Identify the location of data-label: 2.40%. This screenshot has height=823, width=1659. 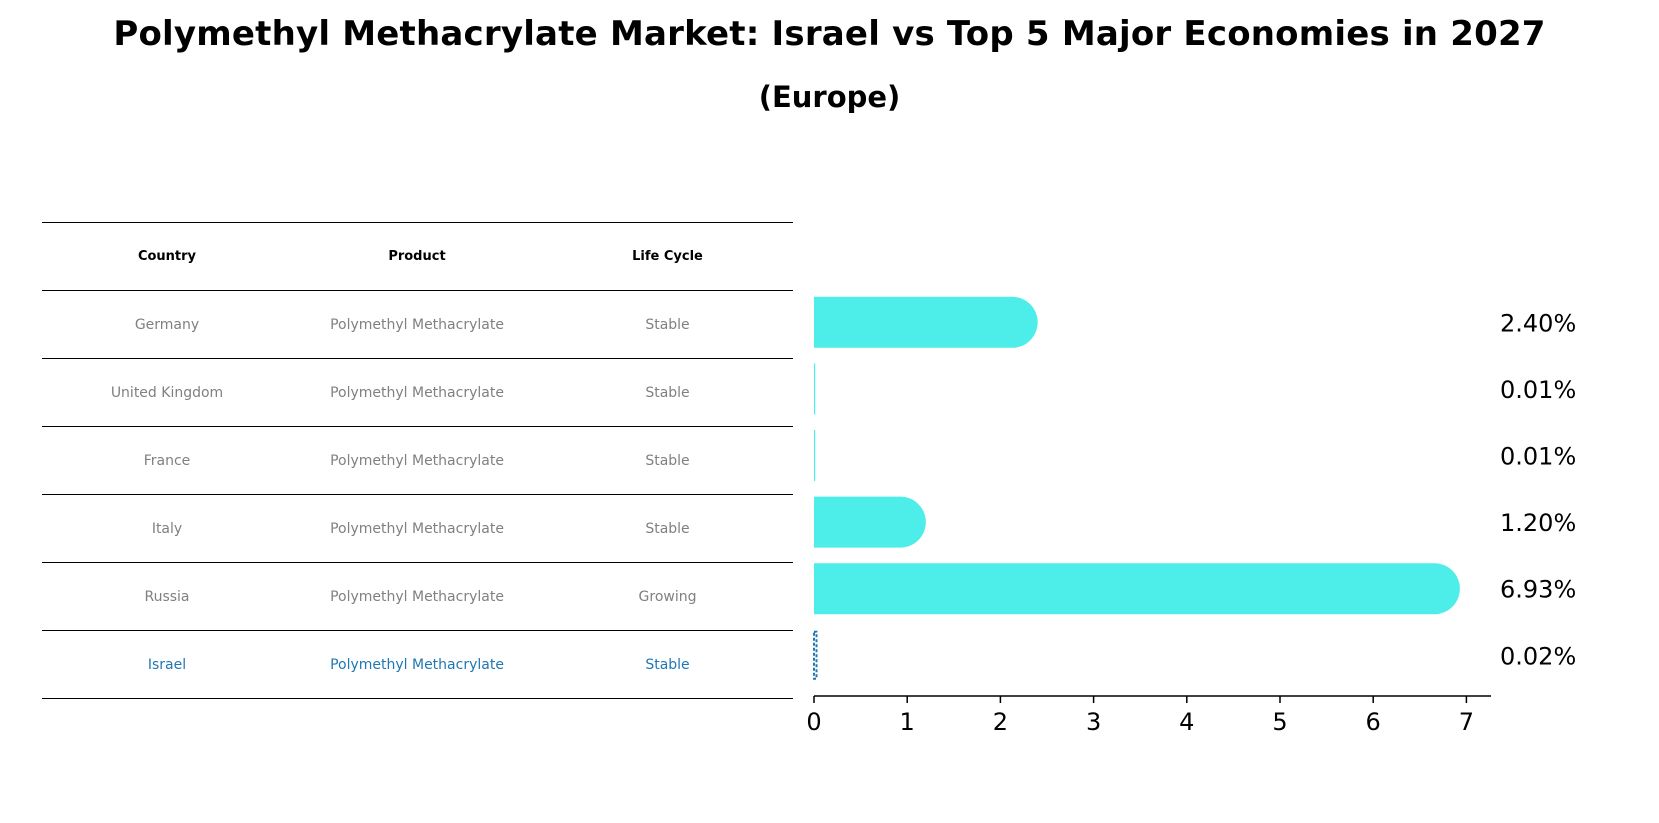
(1538, 323).